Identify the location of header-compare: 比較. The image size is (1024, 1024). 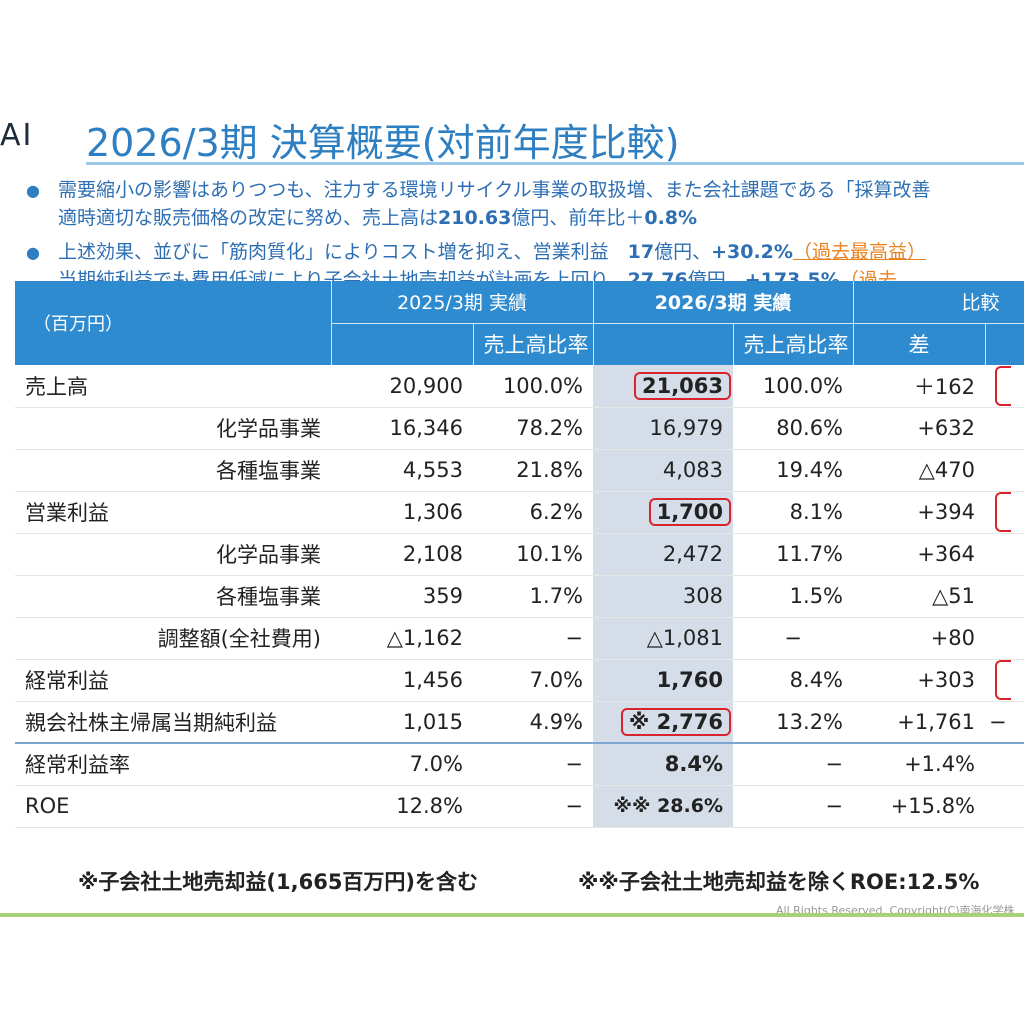
(938, 302).